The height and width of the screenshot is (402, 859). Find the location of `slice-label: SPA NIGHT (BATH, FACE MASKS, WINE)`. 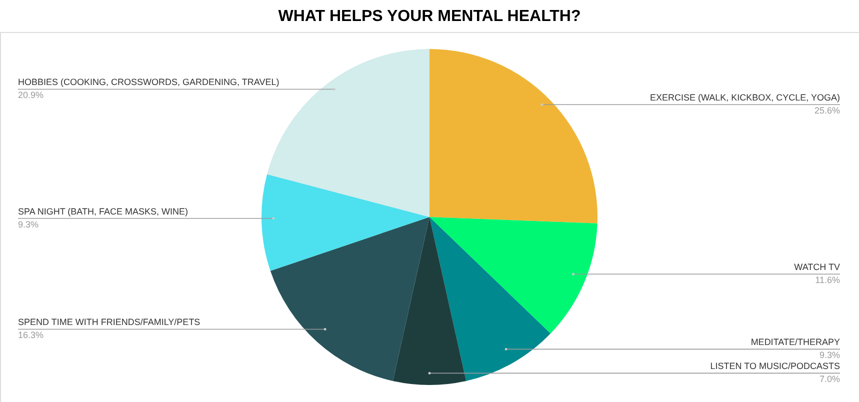

slice-label: SPA NIGHT (BATH, FACE MASKS, WINE) is located at coordinates (103, 211).